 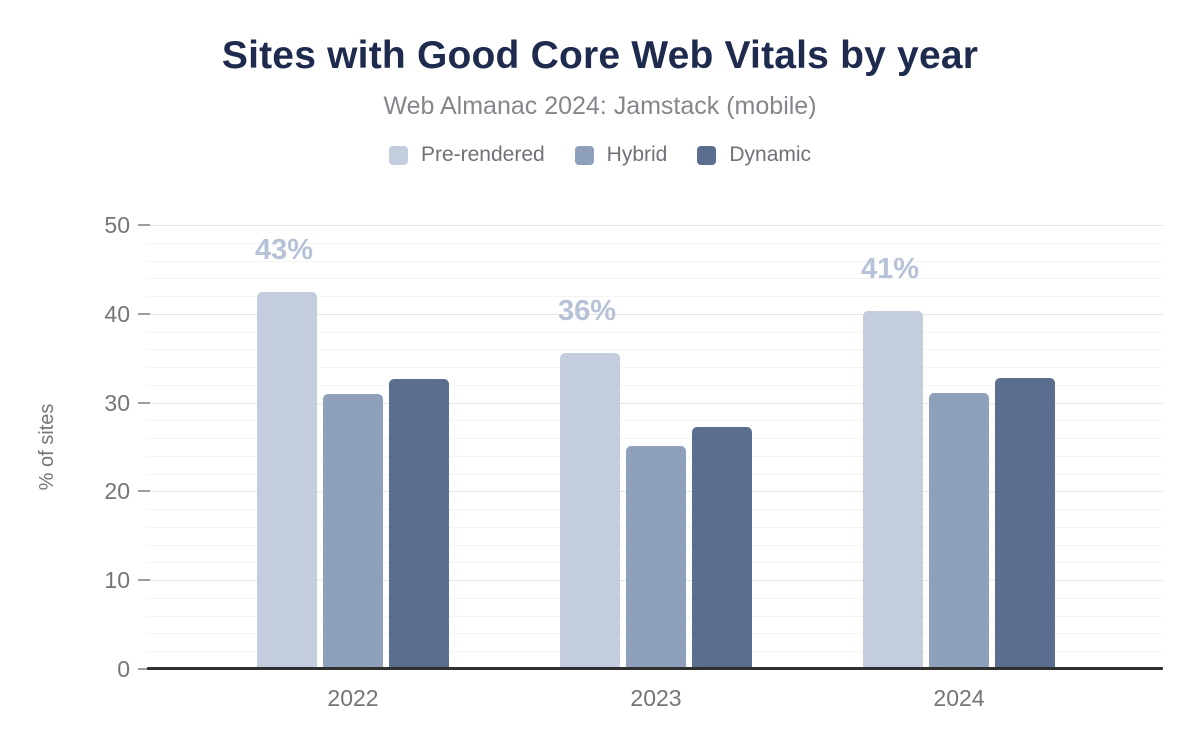 What do you see at coordinates (47, 447) in the screenshot?
I see `y-axis-title: % of sites` at bounding box center [47, 447].